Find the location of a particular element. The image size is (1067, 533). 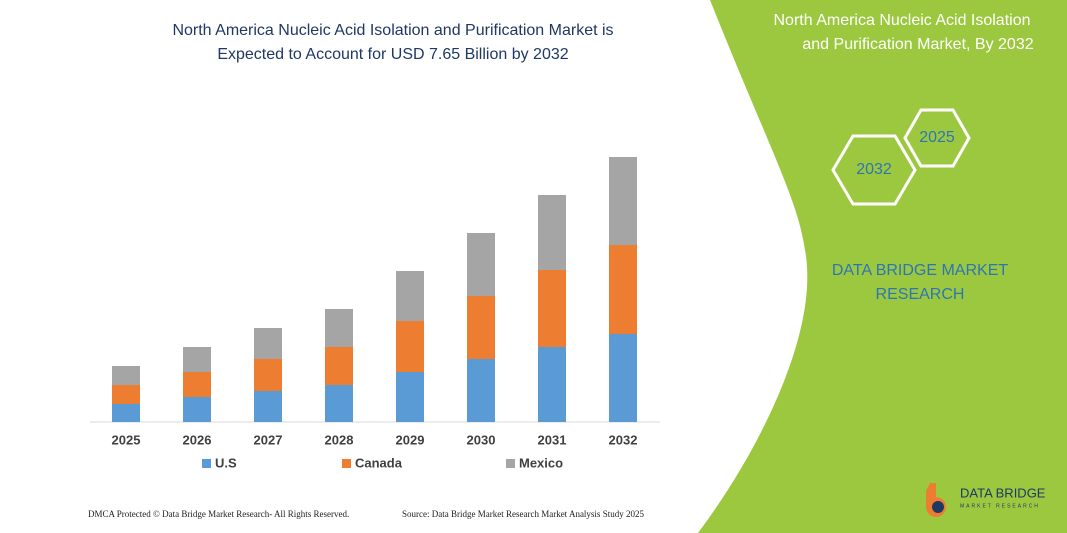

x-tick-label: 2026 is located at coordinates (197, 439).